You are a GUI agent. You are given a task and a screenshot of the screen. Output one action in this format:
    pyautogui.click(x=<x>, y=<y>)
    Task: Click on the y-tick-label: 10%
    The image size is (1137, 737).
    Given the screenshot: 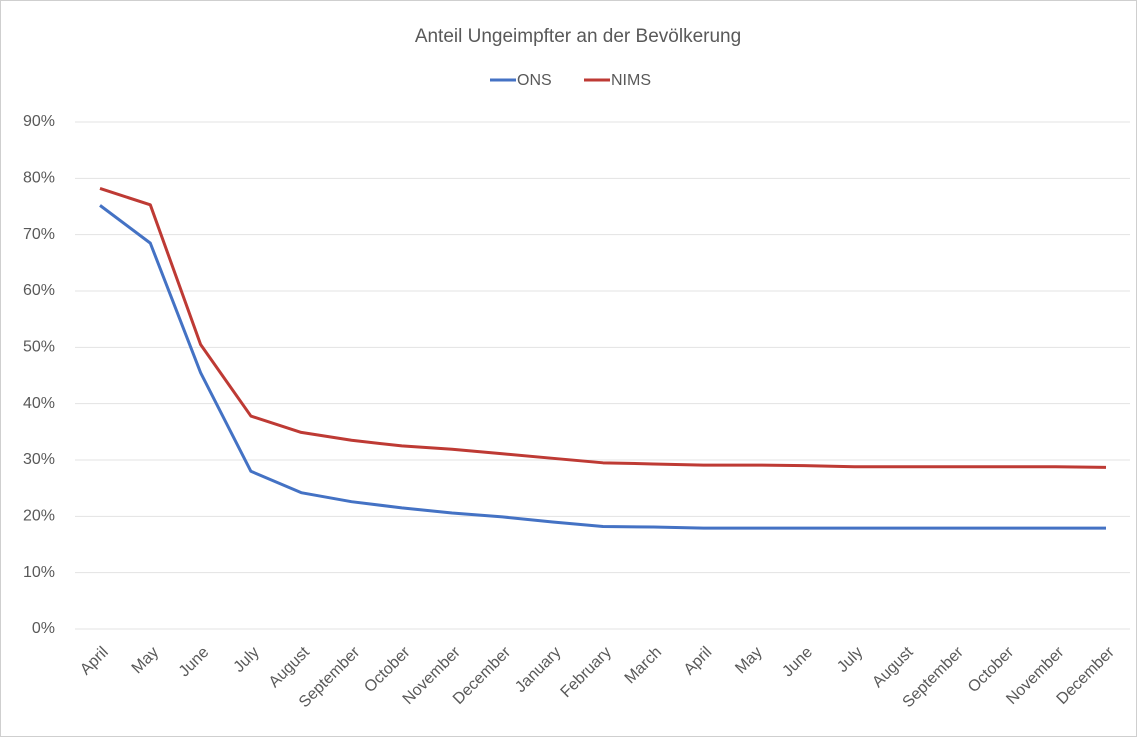 What is the action you would take?
    pyautogui.click(x=39, y=572)
    